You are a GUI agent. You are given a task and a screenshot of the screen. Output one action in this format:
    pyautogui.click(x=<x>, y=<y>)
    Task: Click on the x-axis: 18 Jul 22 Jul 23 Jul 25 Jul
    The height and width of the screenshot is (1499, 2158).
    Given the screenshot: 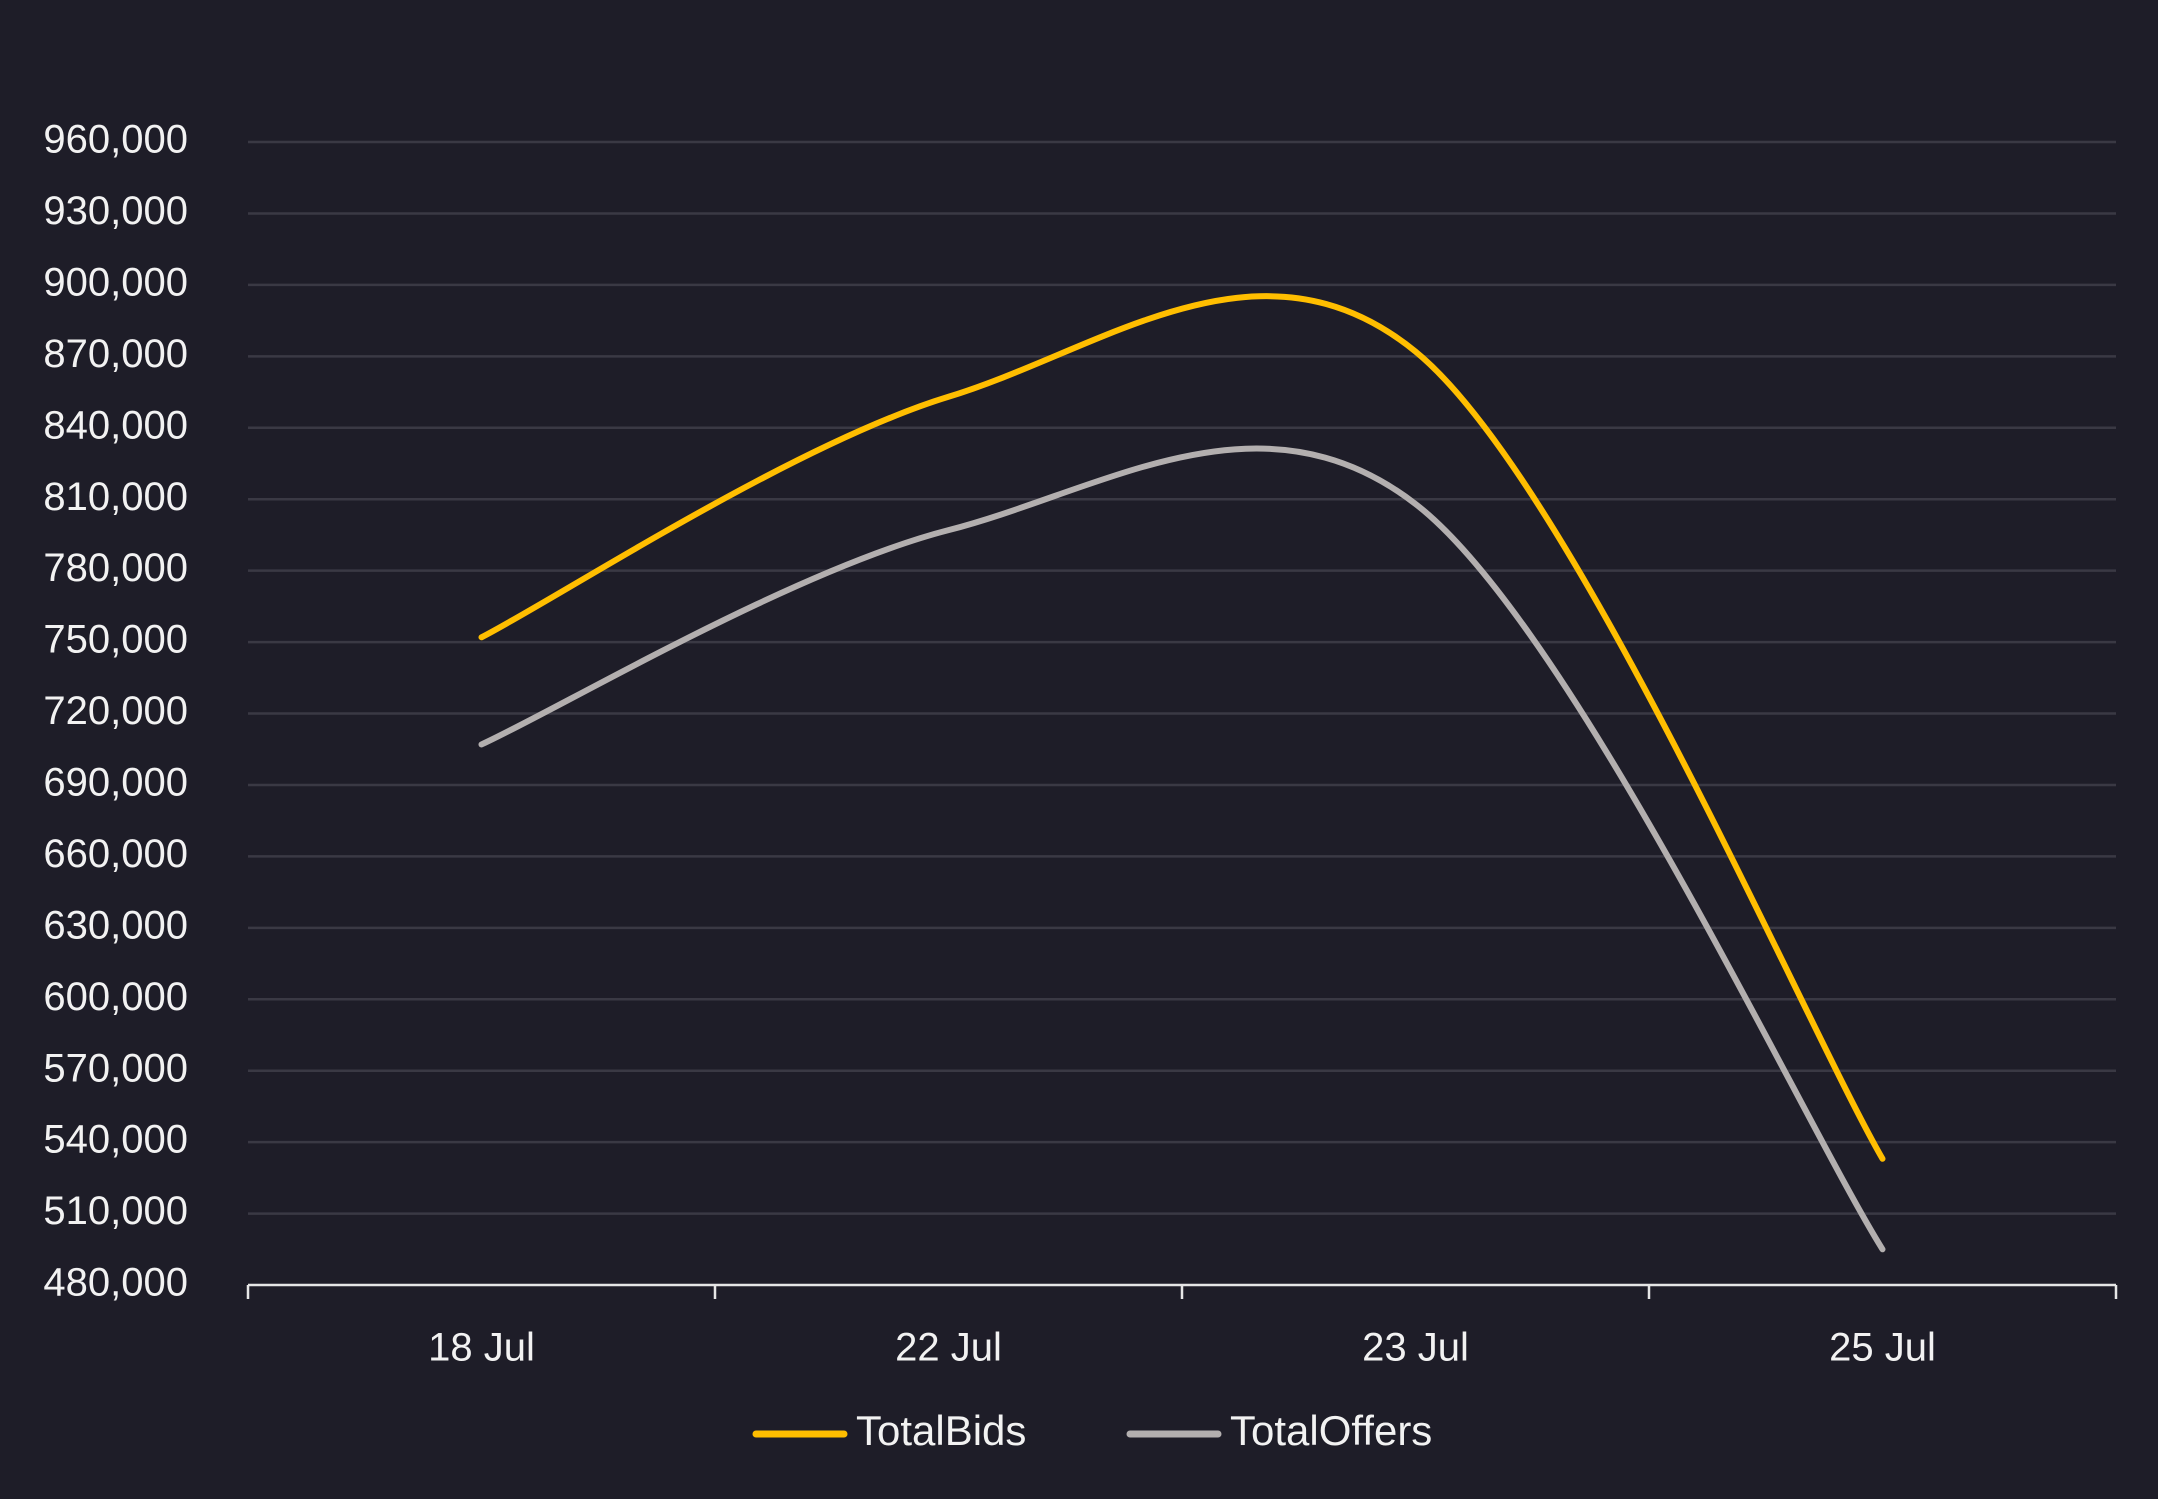 What is the action you would take?
    pyautogui.click(x=1182, y=1326)
    